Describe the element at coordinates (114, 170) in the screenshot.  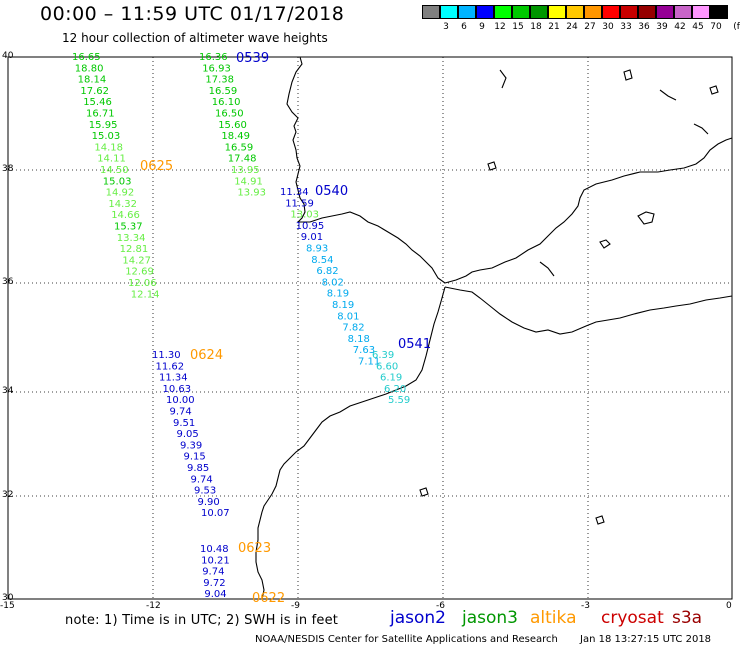
I see `wave-height-label: 14.50` at that location.